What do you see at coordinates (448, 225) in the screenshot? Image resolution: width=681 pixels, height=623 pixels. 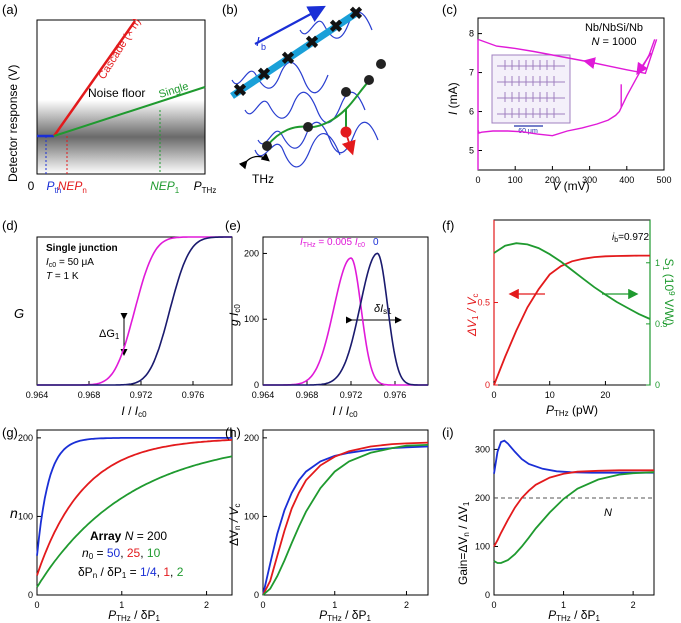 I see `panel-label-f: (f)` at bounding box center [448, 225].